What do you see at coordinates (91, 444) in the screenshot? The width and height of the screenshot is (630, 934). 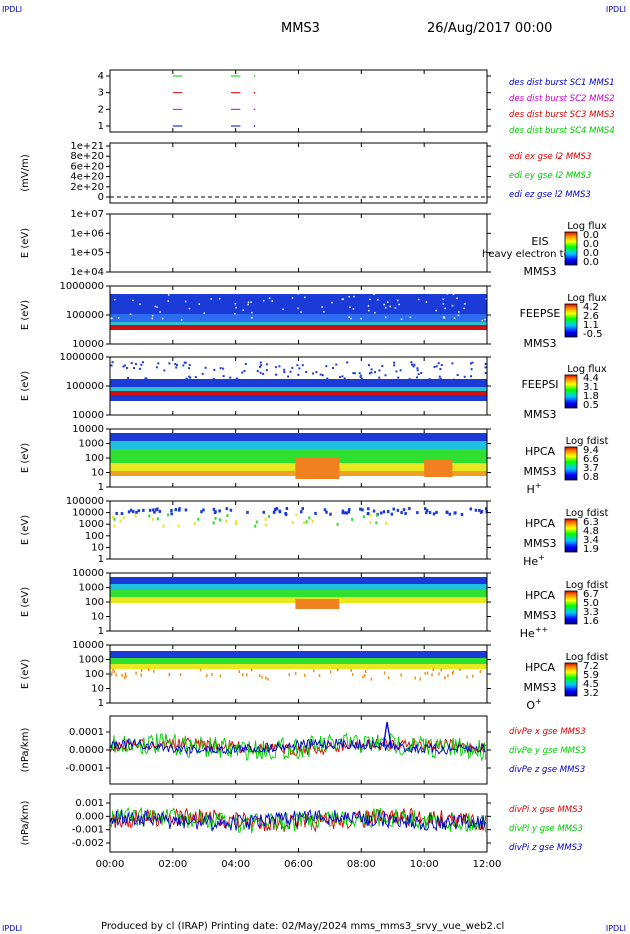 I see `y-tick-label: 1000` at bounding box center [91, 444].